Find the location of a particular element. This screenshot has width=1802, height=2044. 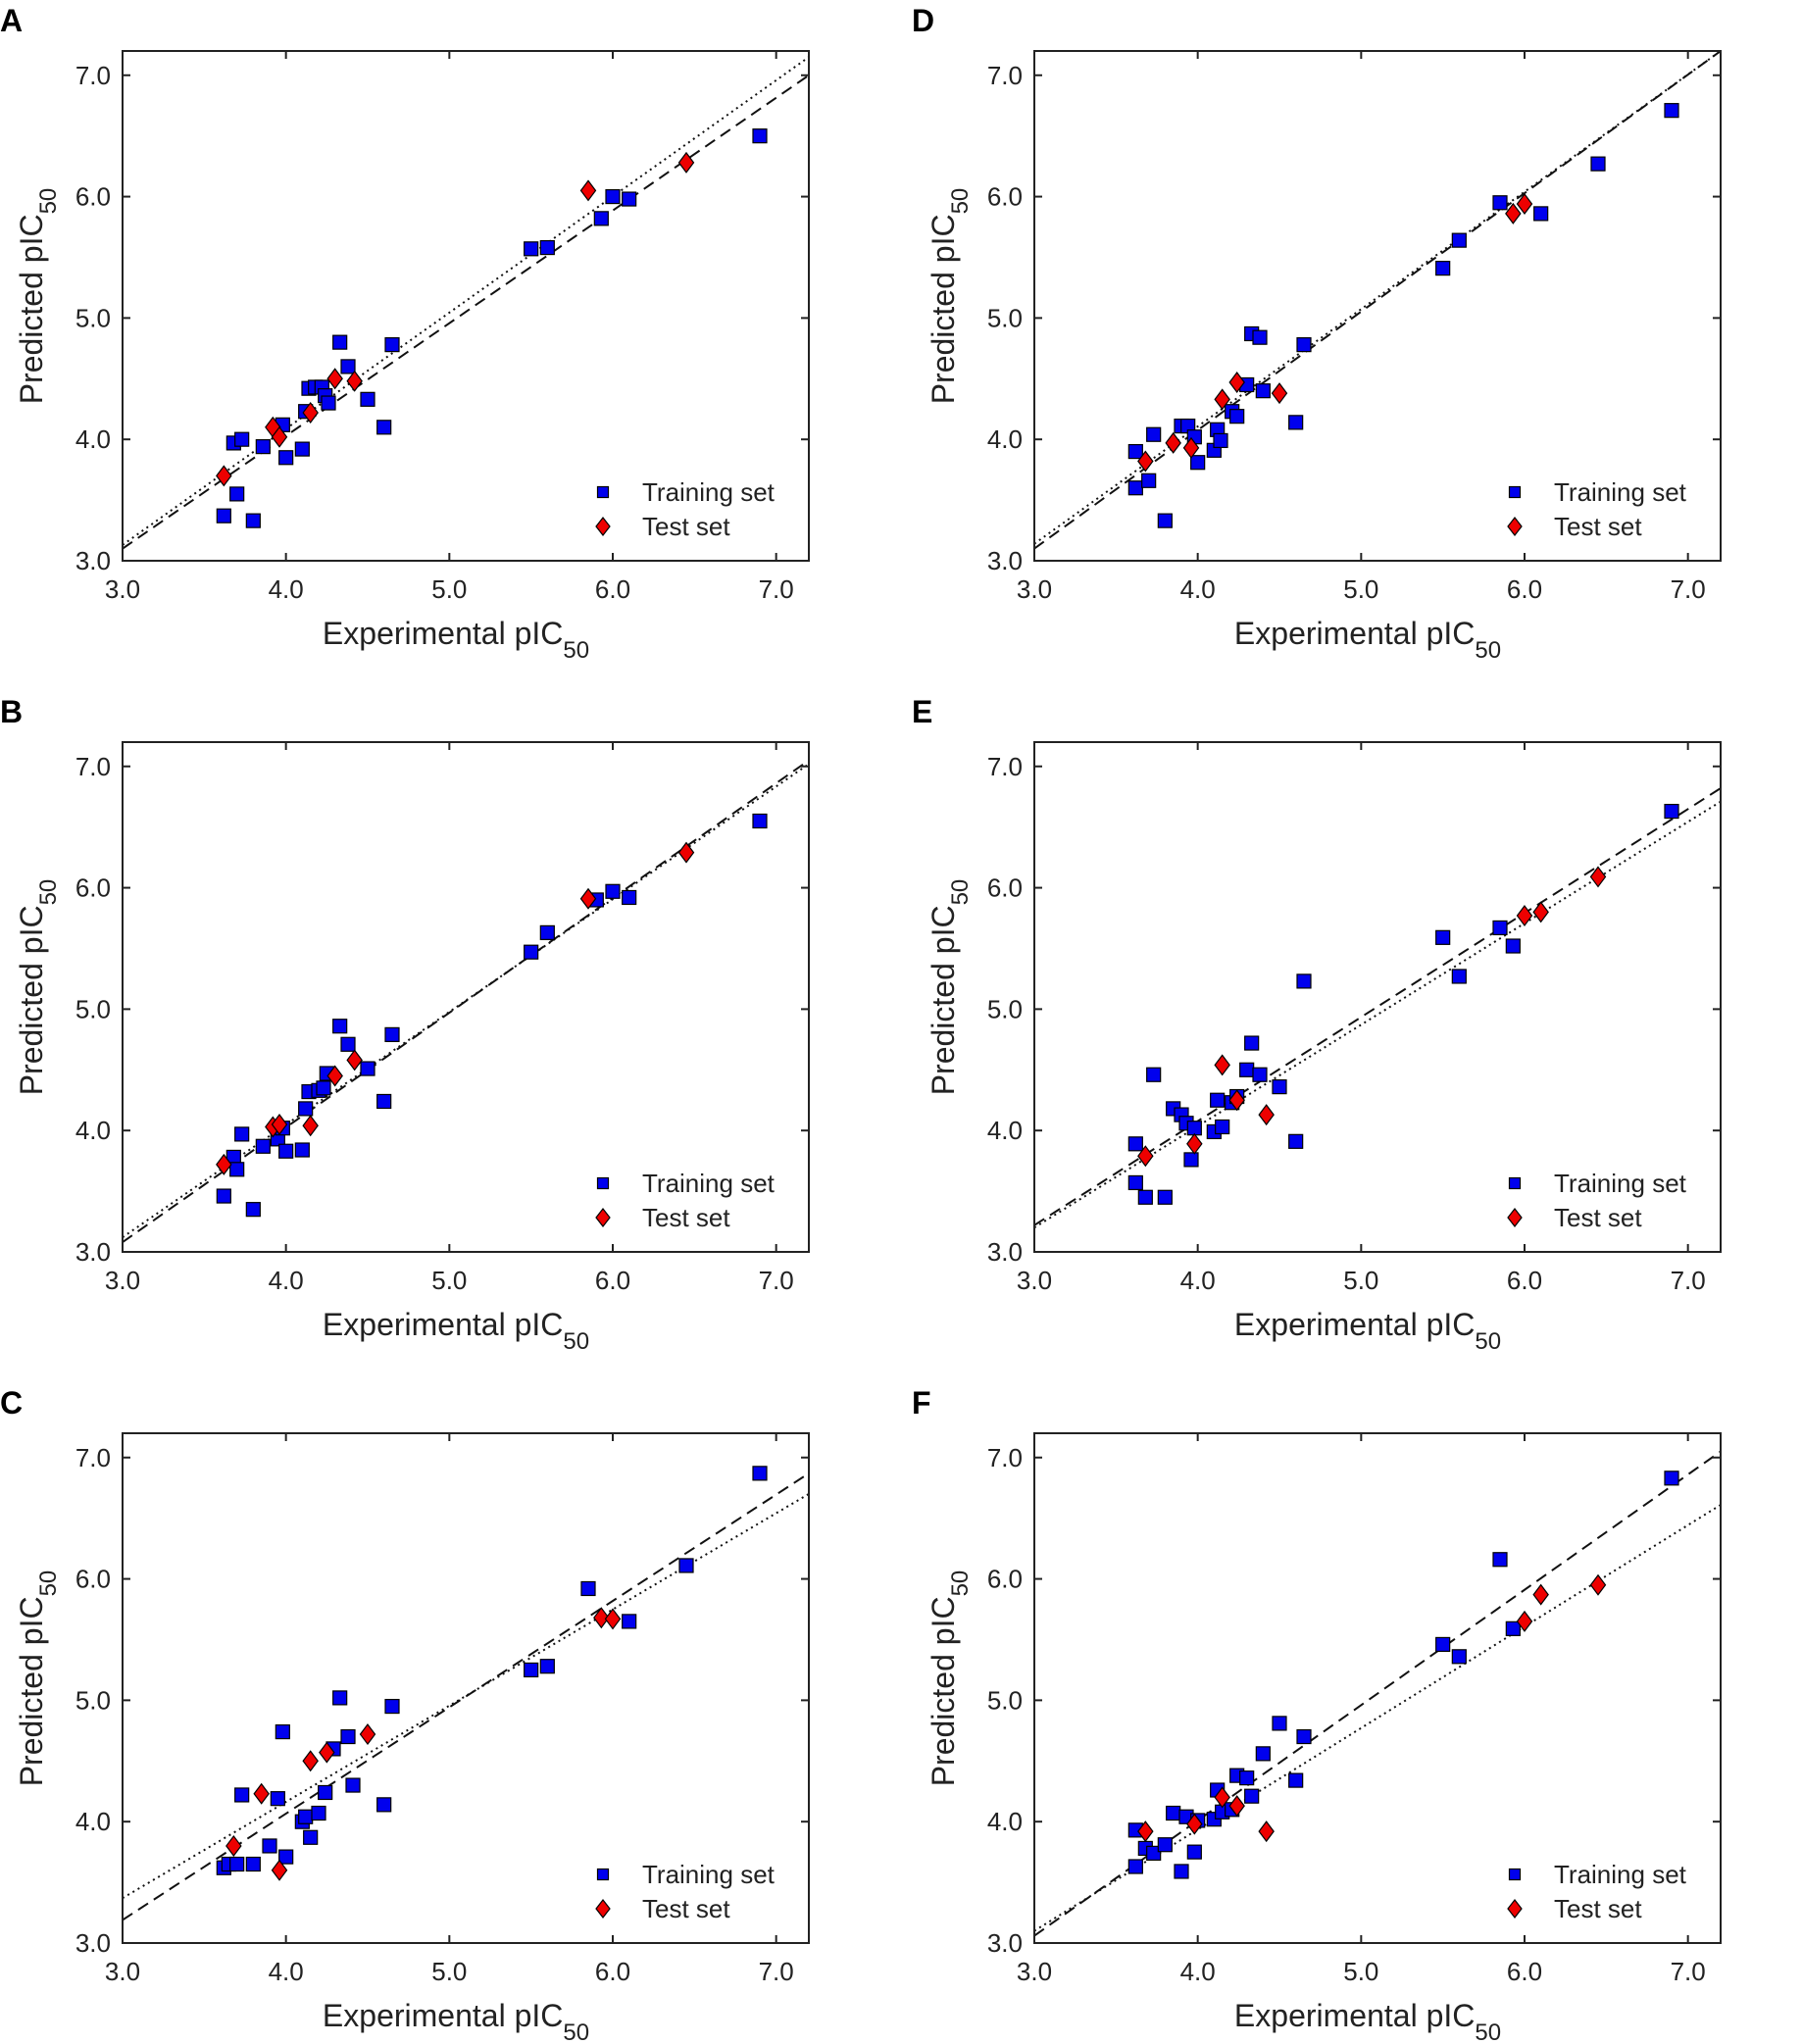

y-tick-label: 4.0 is located at coordinates (1005, 1131).